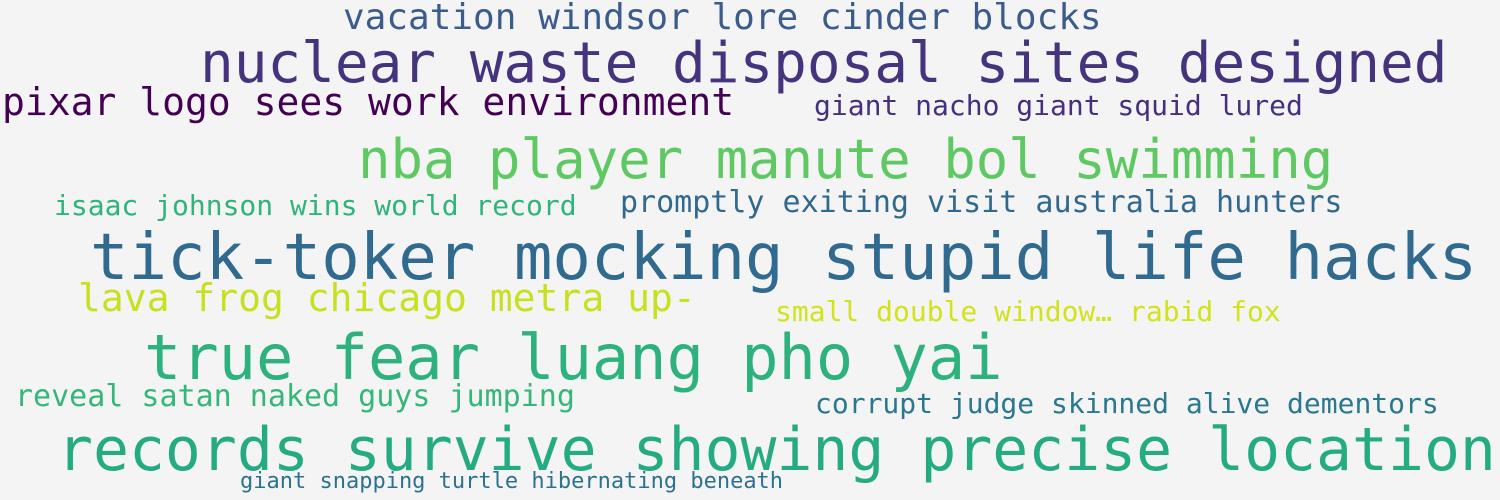 The width and height of the screenshot is (1500, 500). I want to click on phrase-true-fear: true fear luang pho yai, so click(573, 357).